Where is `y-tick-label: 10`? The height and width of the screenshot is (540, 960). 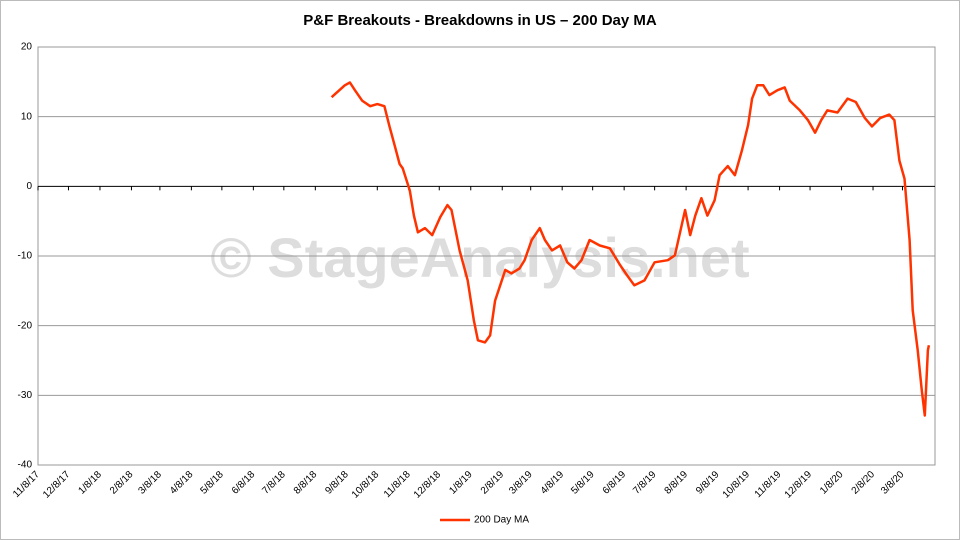
y-tick-label: 10 is located at coordinates (27, 116).